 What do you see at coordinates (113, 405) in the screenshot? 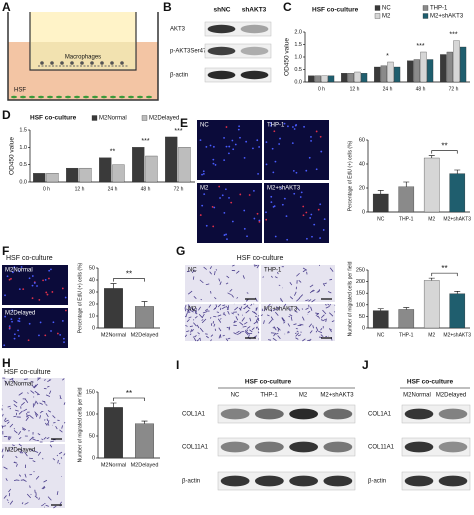
I see `error-bar` at bounding box center [113, 405].